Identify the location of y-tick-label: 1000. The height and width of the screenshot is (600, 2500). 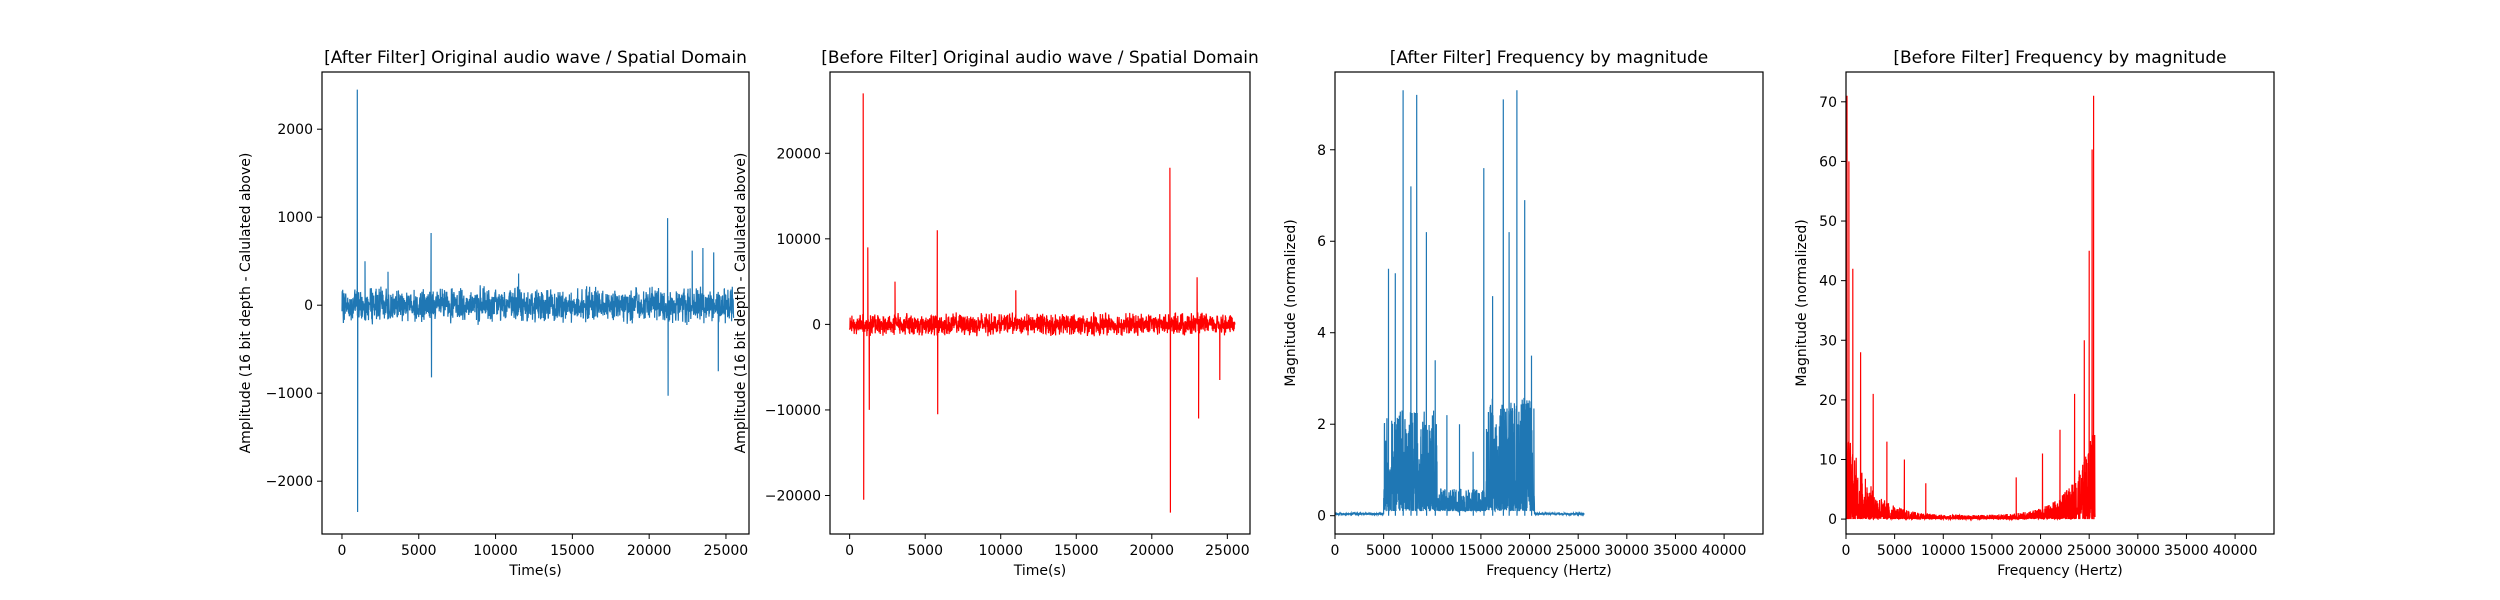
(295, 218).